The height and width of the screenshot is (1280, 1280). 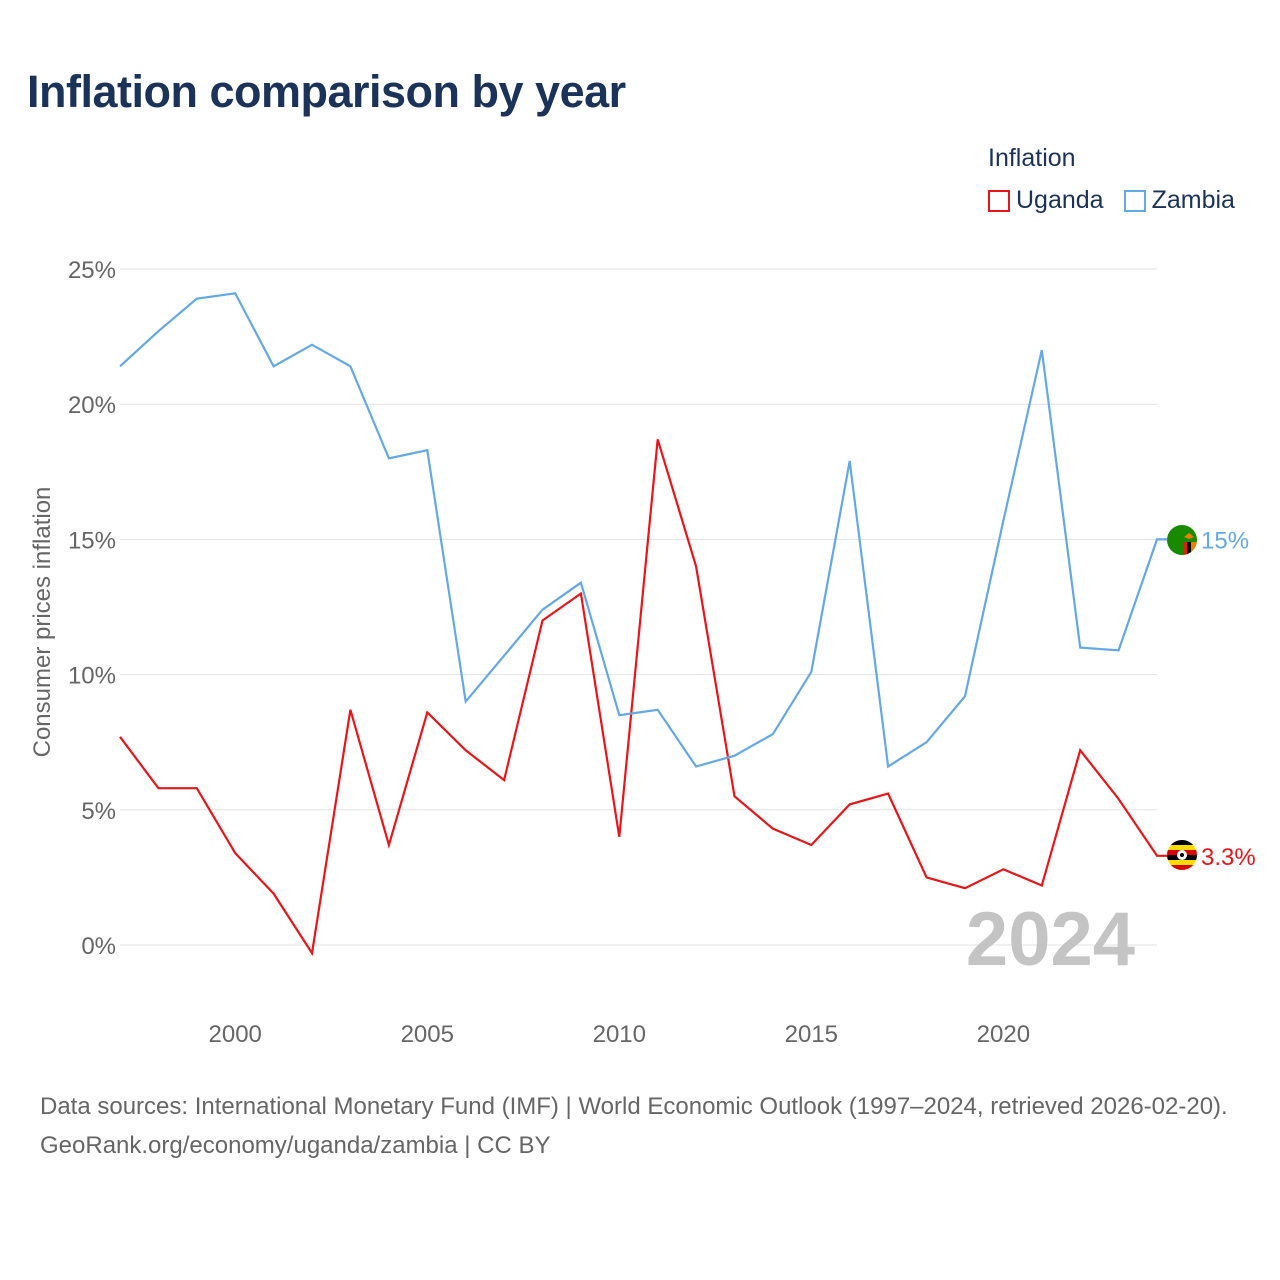 I want to click on y-tick-label: 15%, so click(x=92, y=540).